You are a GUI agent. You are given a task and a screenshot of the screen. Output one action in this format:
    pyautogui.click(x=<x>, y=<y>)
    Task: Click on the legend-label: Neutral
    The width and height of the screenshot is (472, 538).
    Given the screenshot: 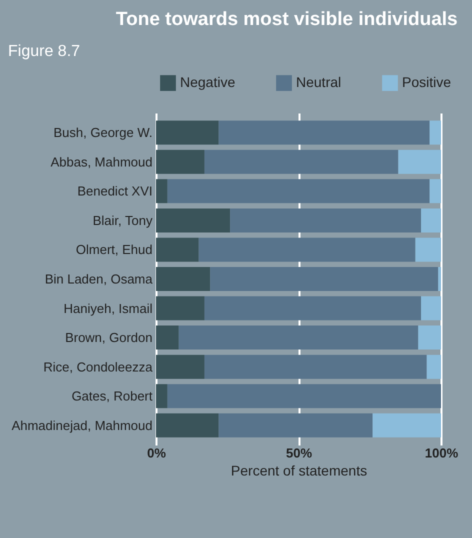 What is the action you would take?
    pyautogui.click(x=319, y=82)
    